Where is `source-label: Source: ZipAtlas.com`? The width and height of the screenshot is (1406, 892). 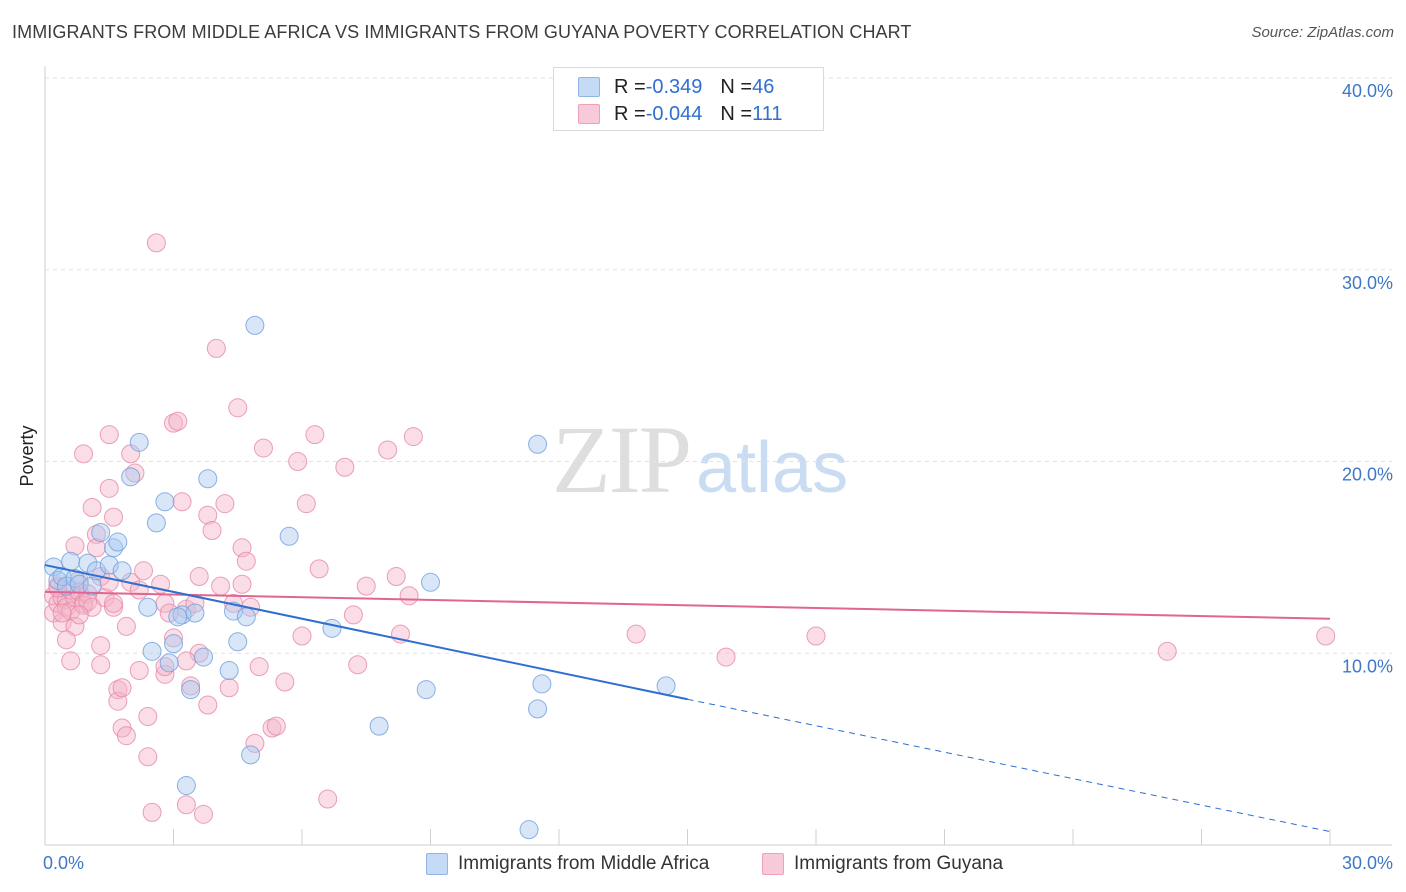 source-label: Source: ZipAtlas.com is located at coordinates (1322, 32).